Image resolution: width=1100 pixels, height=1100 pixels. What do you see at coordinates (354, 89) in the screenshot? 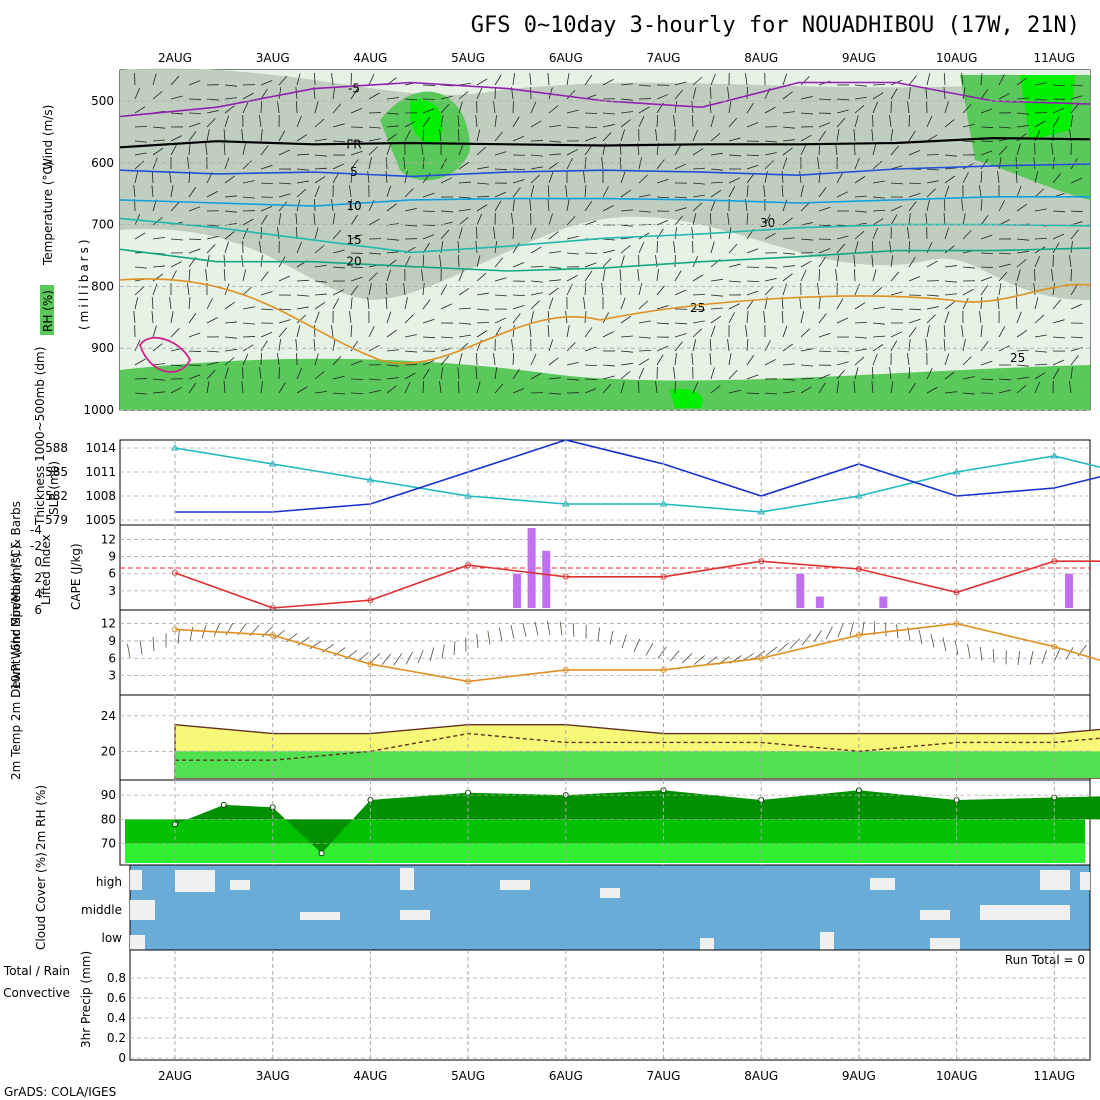
I see `isotherm-label--5: -5` at bounding box center [354, 89].